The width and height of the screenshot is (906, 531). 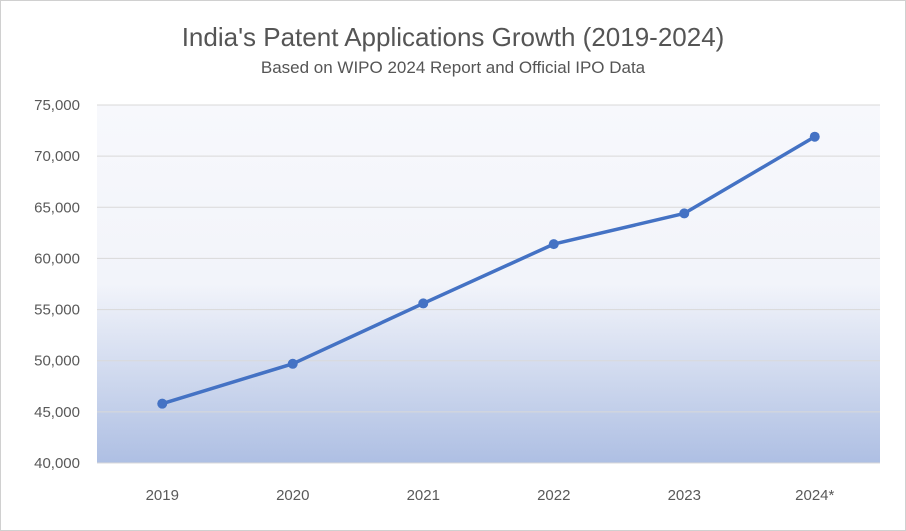 I want to click on y-tick-label: 50,000, so click(x=57, y=361).